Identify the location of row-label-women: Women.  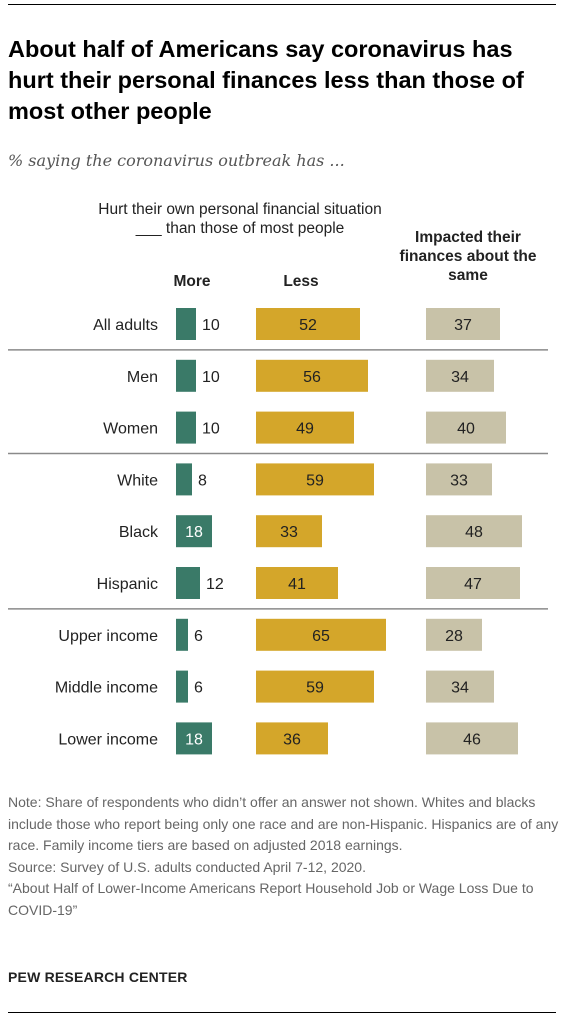
(130, 429).